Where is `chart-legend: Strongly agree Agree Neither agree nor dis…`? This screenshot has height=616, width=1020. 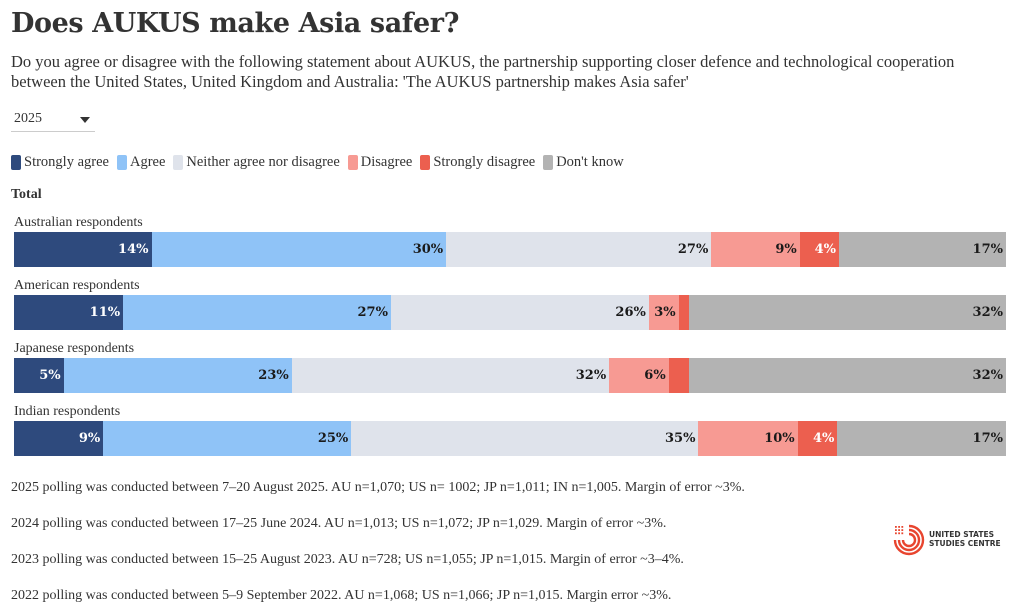
chart-legend: Strongly agree Agree Neither agree nor dis… is located at coordinates (321, 162).